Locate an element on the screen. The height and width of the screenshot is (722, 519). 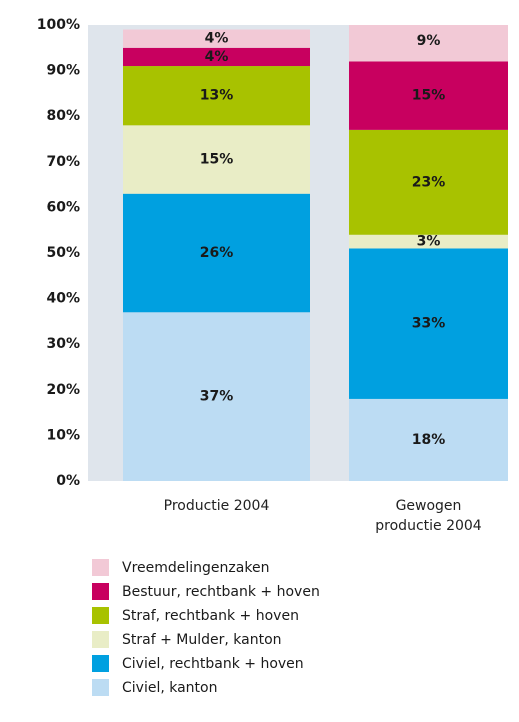
y-tick-label: 60% is located at coordinates (63, 207).